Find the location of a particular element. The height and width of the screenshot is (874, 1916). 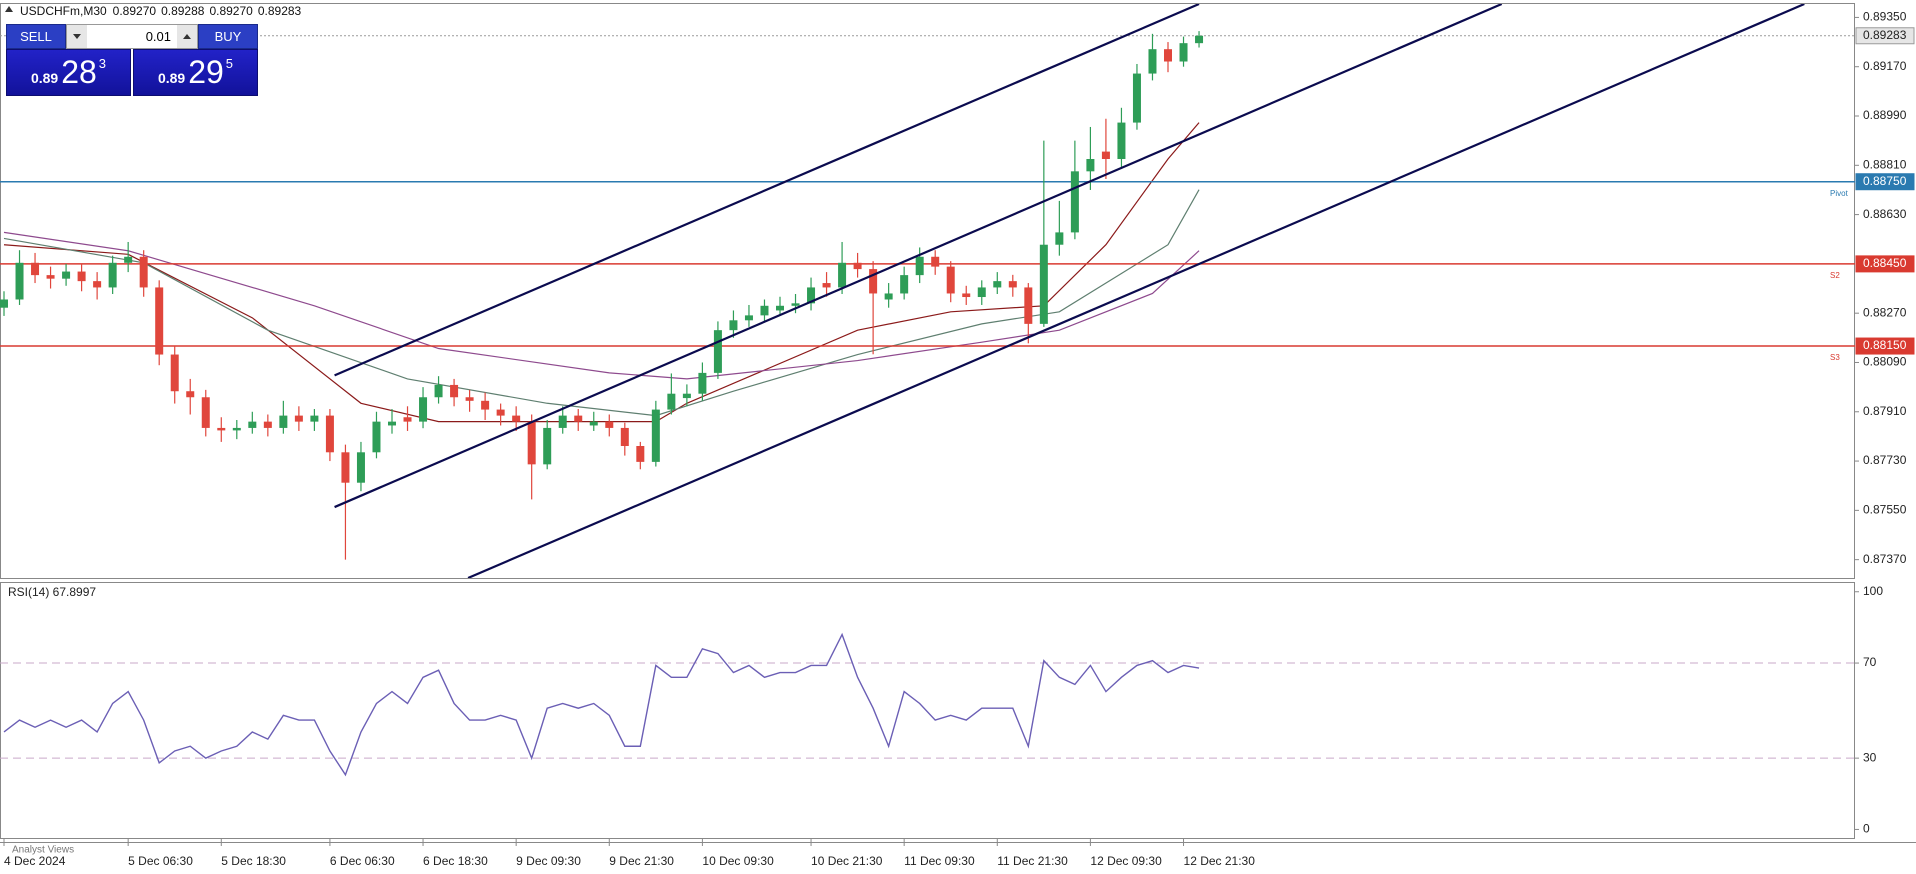

moving-average is located at coordinates (601, 305).